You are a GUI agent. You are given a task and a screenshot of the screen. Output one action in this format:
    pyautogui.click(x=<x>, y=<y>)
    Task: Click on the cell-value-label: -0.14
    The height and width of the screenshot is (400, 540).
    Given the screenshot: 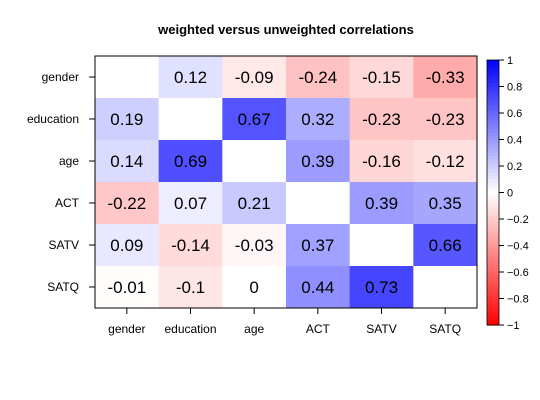 What is the action you would take?
    pyautogui.click(x=190, y=245)
    